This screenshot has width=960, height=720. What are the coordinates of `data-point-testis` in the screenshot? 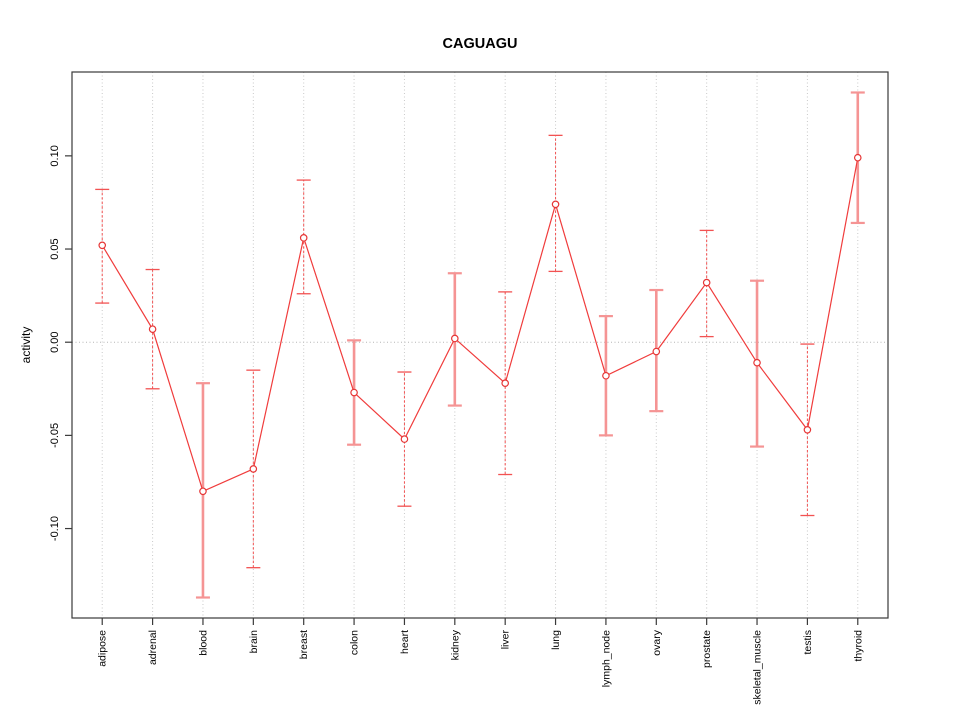 It's located at (807, 429).